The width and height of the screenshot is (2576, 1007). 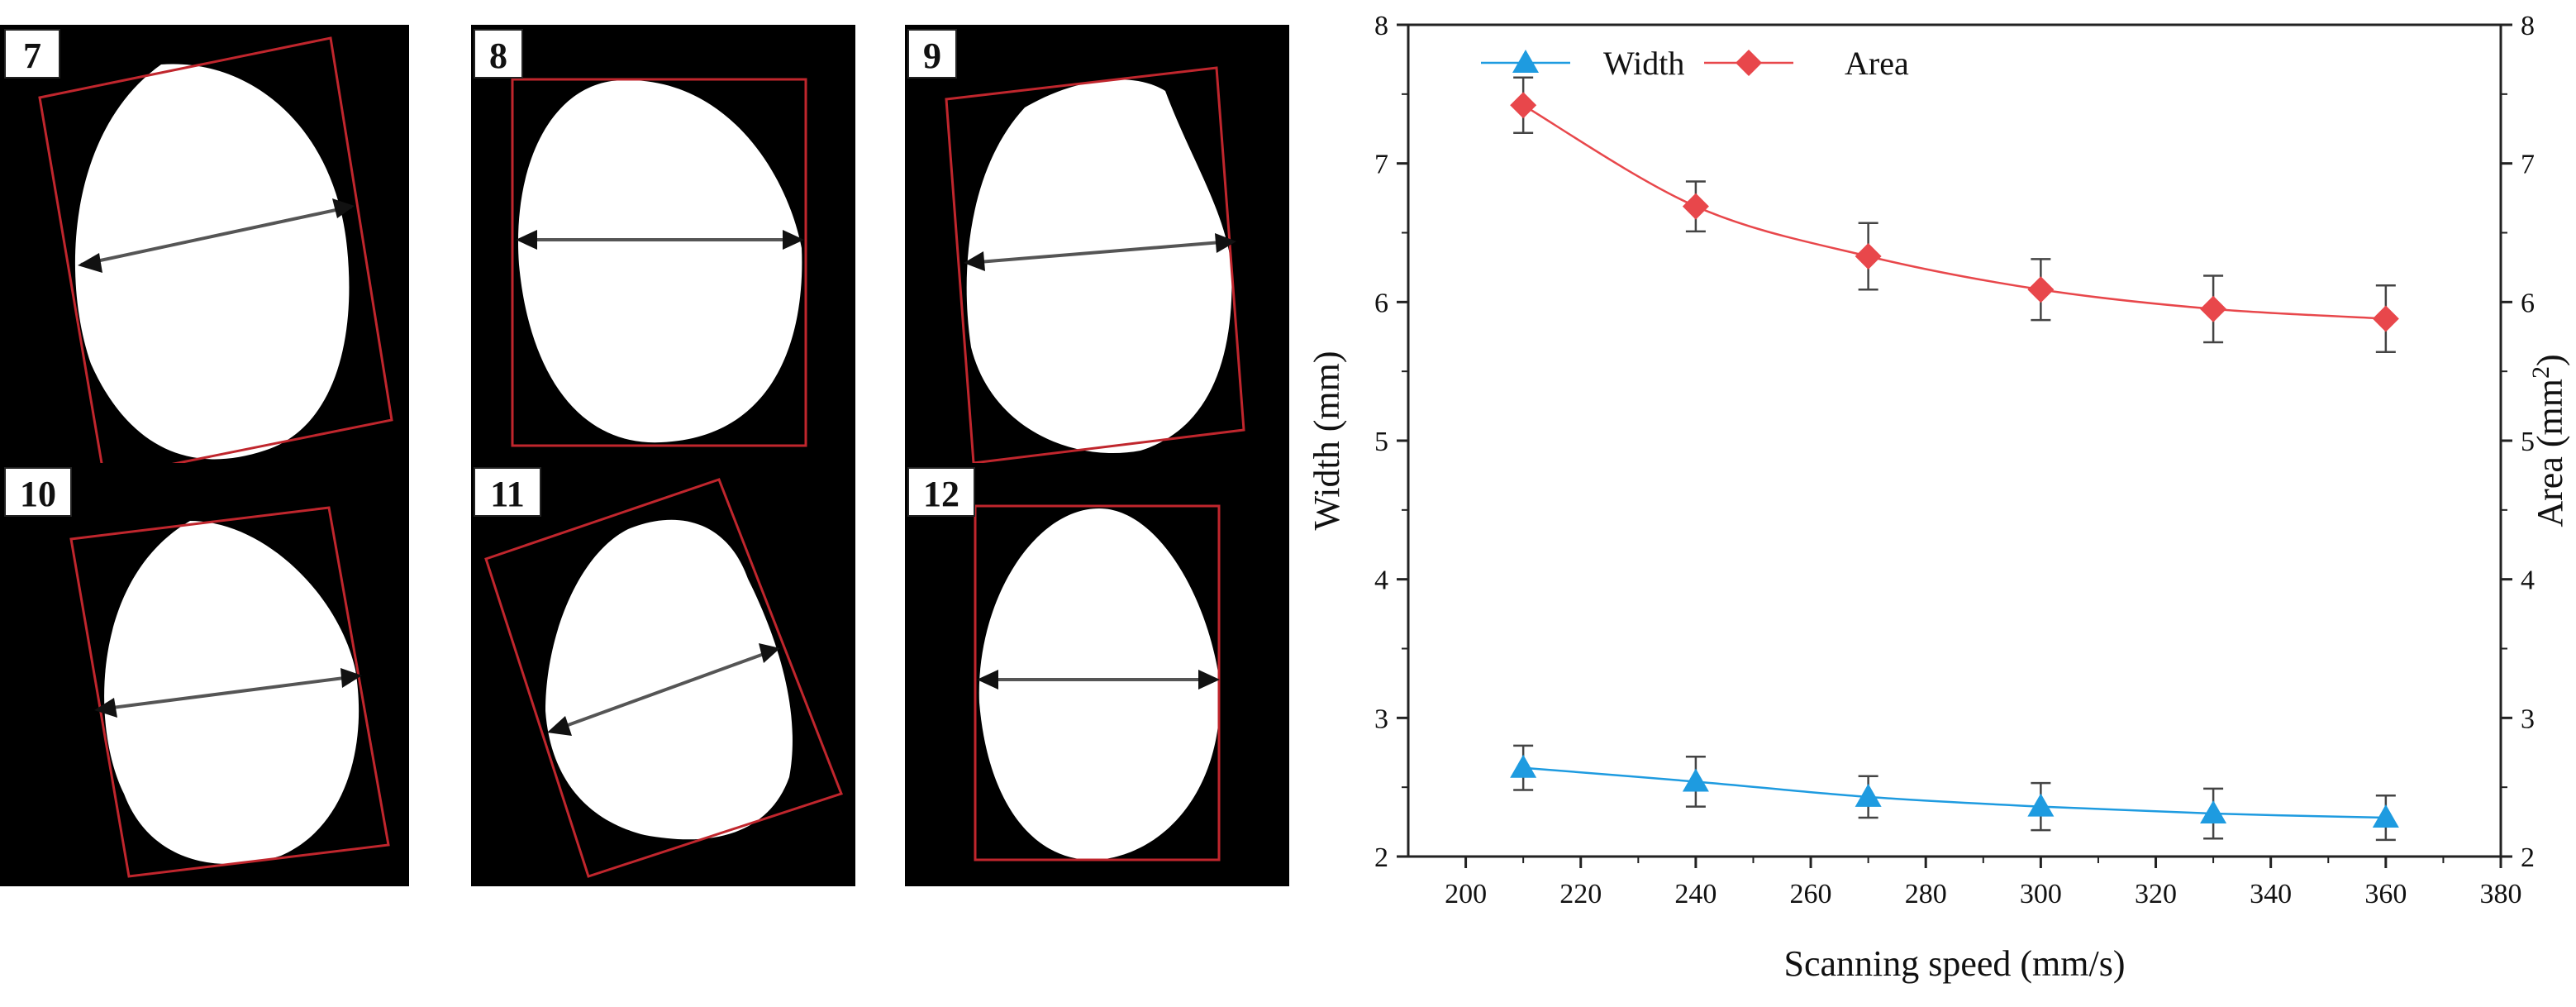 What do you see at coordinates (2528, 303) in the screenshot?
I see `y-tick-label-right: 6` at bounding box center [2528, 303].